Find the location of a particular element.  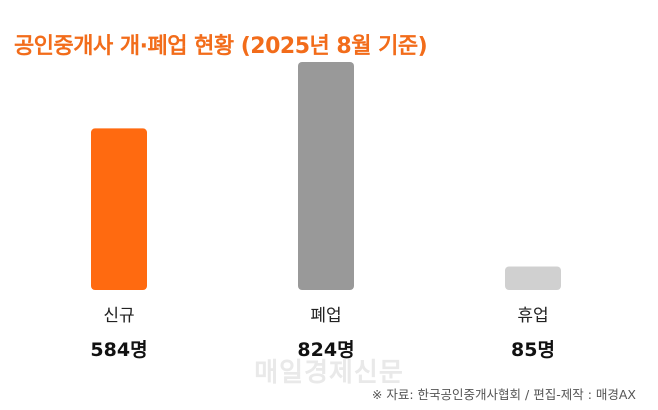

value-label: 824명 is located at coordinates (325, 350).